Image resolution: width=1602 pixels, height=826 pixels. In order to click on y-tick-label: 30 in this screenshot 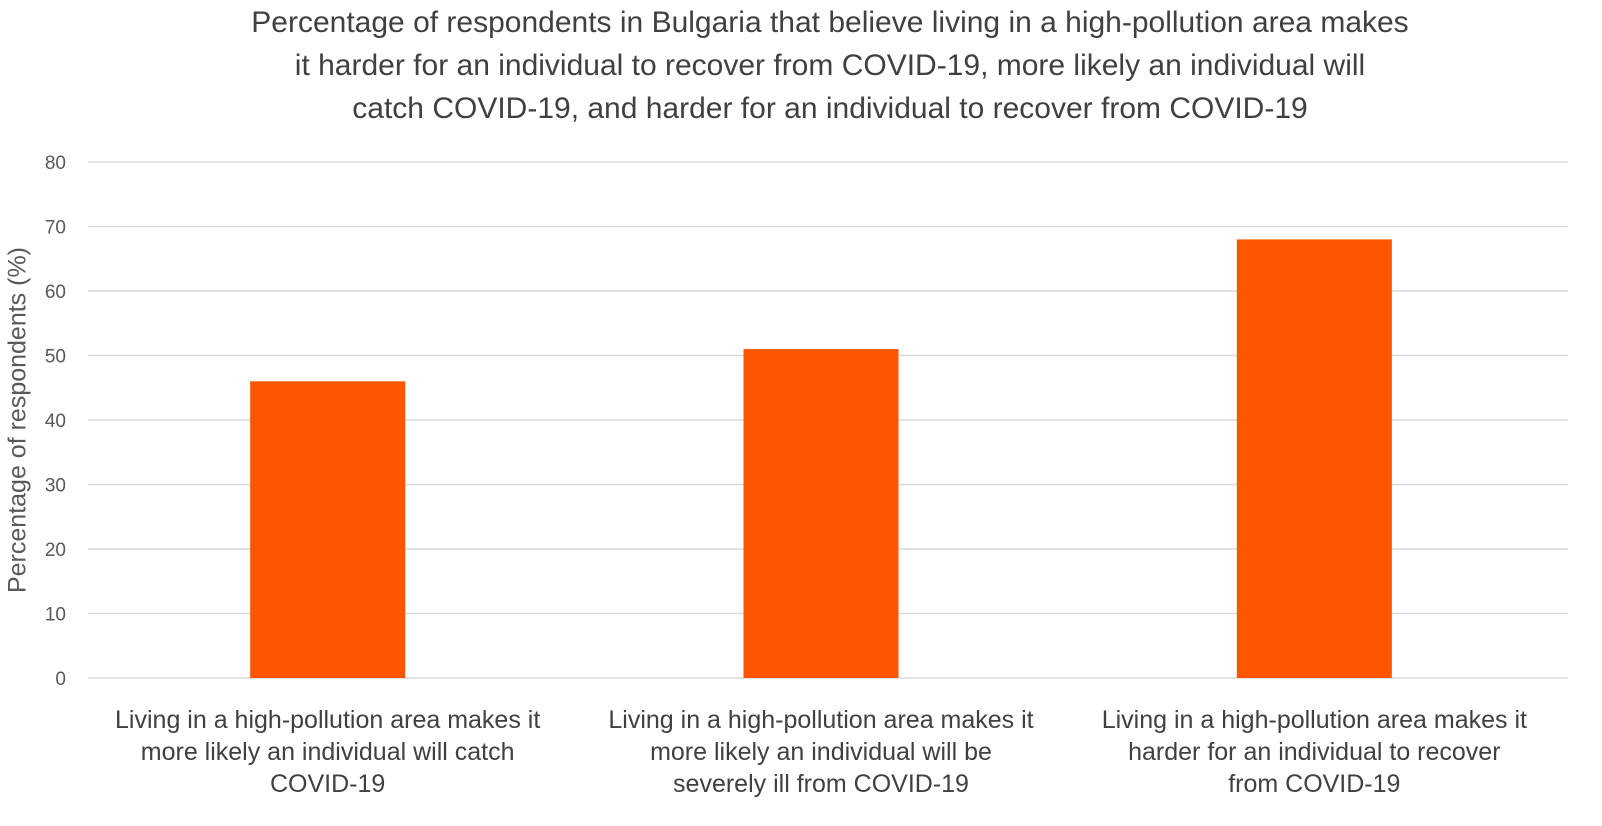, I will do `click(55, 486)`.